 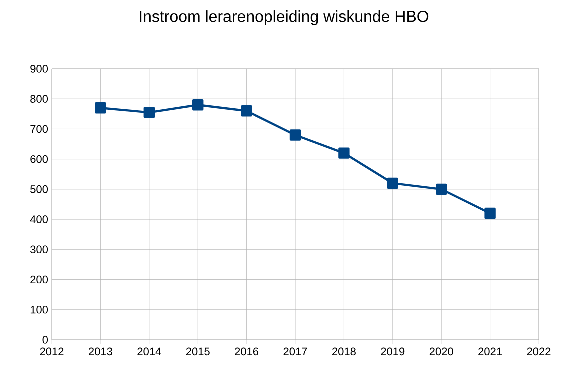 I want to click on y-tick-label: 100, so click(x=39, y=310).